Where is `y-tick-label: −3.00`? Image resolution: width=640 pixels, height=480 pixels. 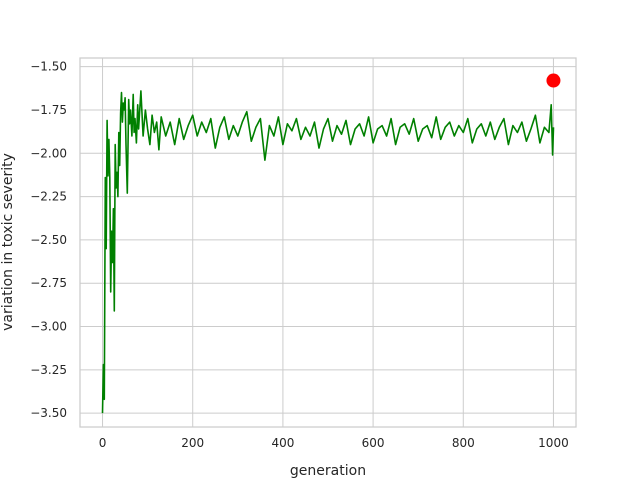 y-tick-label: −3.00 is located at coordinates (48, 327).